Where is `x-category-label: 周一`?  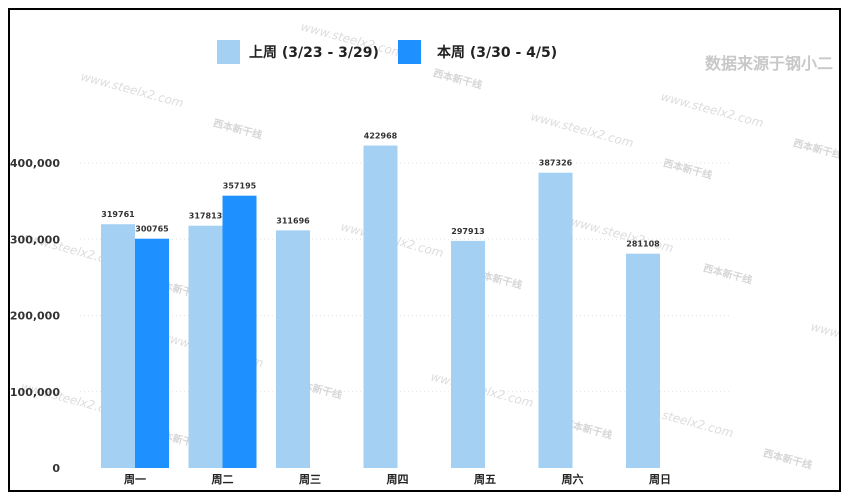
x-category-label: 周一 is located at coordinates (135, 479).